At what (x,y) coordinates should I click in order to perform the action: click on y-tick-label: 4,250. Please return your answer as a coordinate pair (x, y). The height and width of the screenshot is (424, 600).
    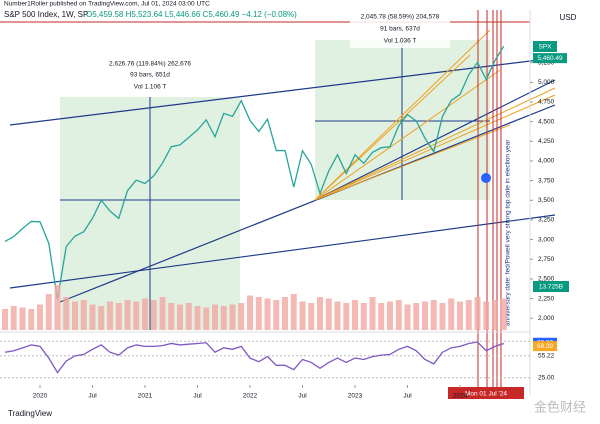
    Looking at the image, I should click on (546, 141).